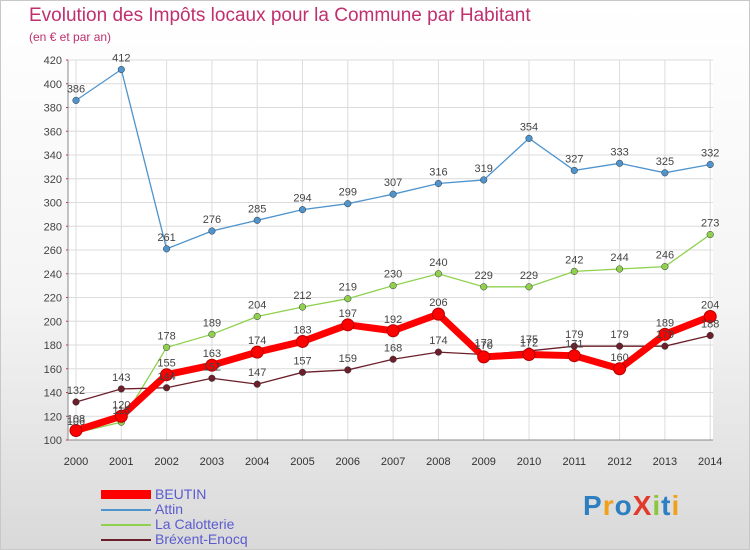  Describe the element at coordinates (53, 441) in the screenshot. I see `y-tick-label-100: 100` at that location.